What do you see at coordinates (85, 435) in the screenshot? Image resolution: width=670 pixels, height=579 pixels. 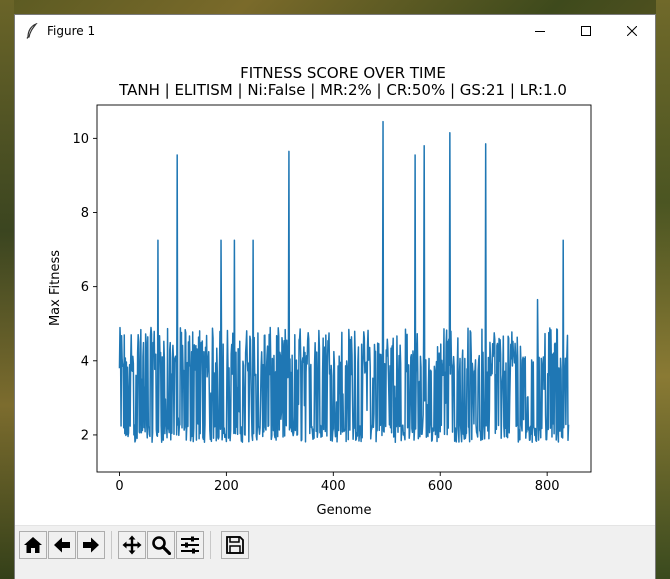 I see `y-tick-label: 2` at bounding box center [85, 435].